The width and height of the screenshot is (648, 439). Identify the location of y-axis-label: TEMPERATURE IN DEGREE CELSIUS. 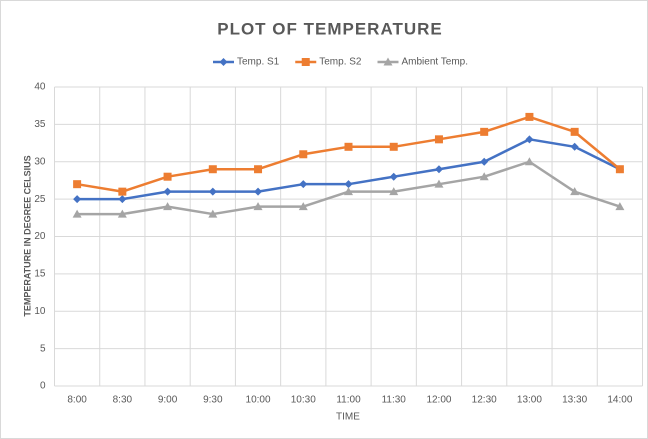
(27, 235).